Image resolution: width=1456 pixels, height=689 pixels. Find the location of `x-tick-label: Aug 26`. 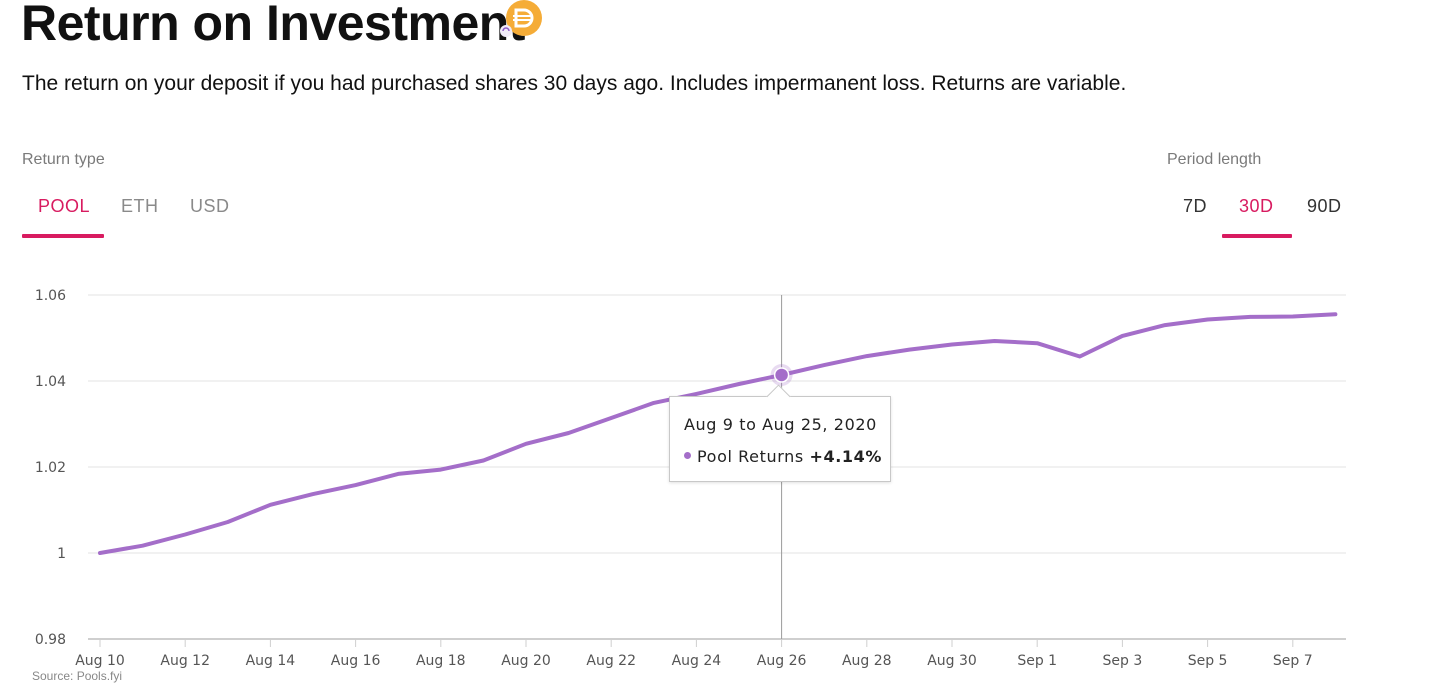

x-tick-label: Aug 26 is located at coordinates (782, 661).